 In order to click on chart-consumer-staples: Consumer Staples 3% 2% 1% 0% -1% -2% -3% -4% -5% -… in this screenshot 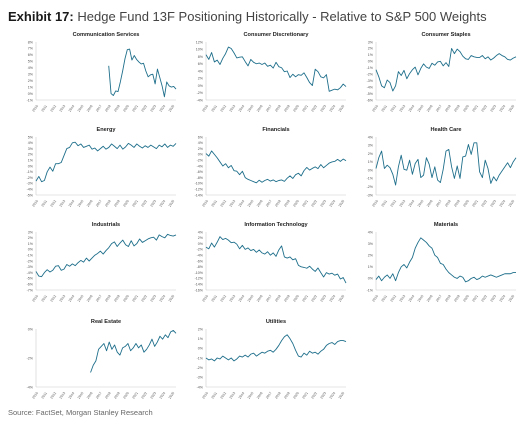, I will do `click(442, 72)`.